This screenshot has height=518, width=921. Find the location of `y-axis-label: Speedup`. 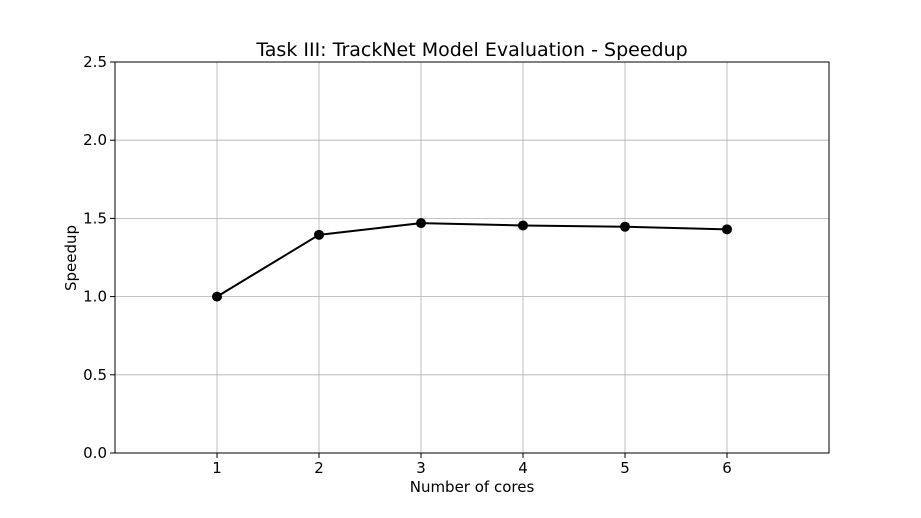

y-axis-label: Speedup is located at coordinates (71, 258).